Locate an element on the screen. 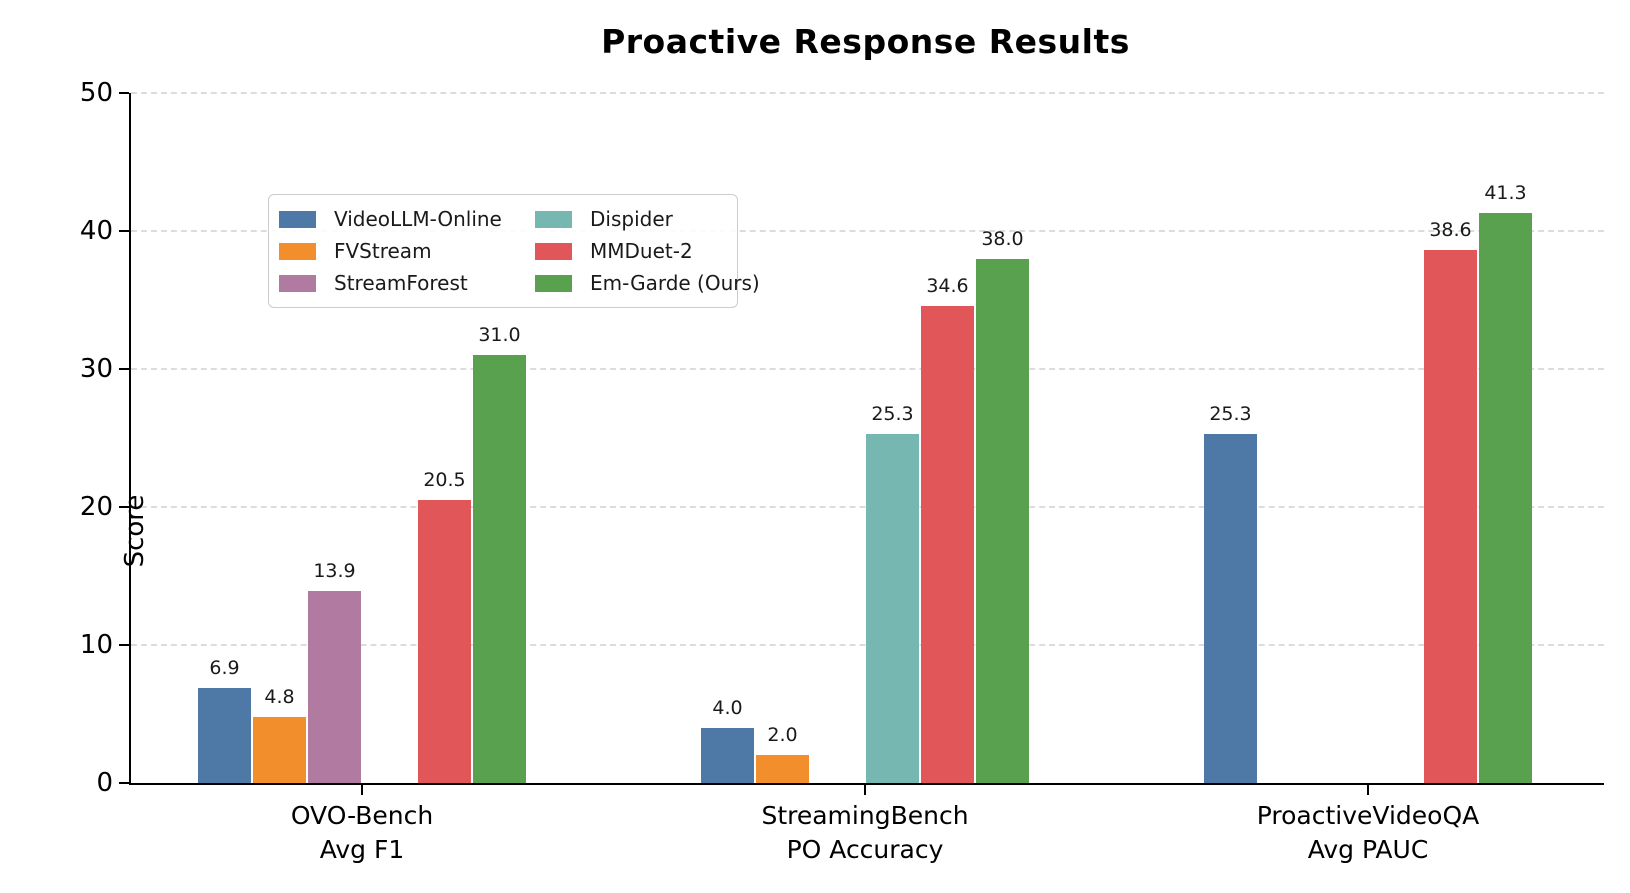 The image size is (1630, 893). legend-item-label: StreamForest is located at coordinates (401, 283).